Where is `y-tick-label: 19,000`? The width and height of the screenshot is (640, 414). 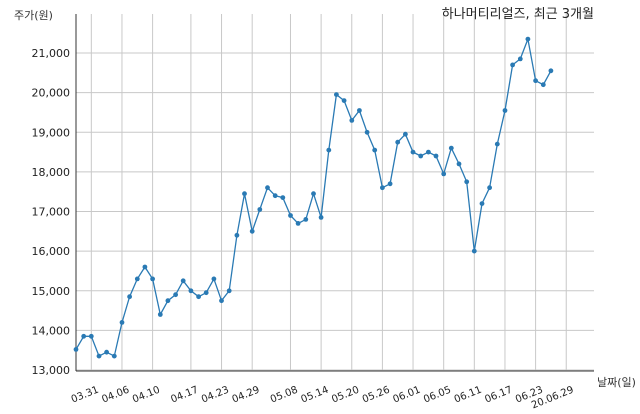
y-tick-label: 19,000 is located at coordinates (51, 132).